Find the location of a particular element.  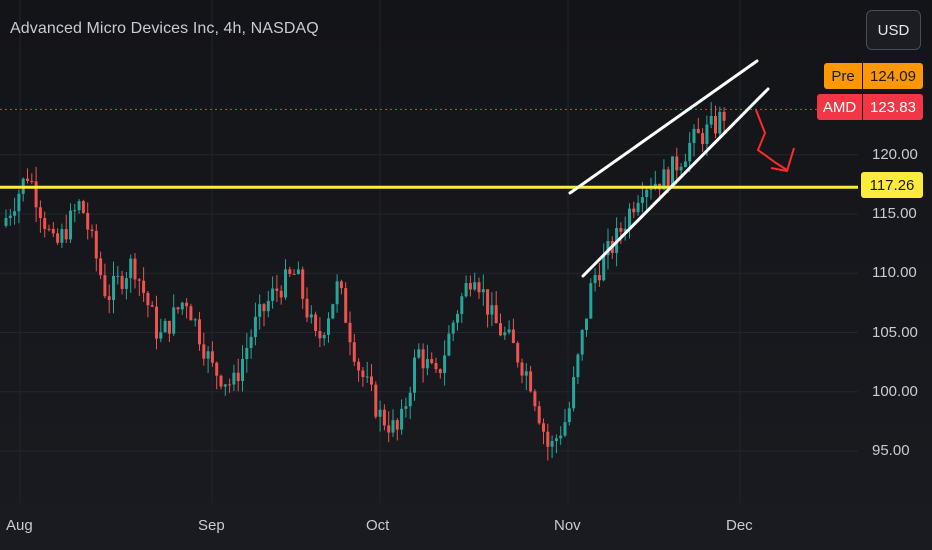

x-tick-label: Dec is located at coordinates (739, 525).